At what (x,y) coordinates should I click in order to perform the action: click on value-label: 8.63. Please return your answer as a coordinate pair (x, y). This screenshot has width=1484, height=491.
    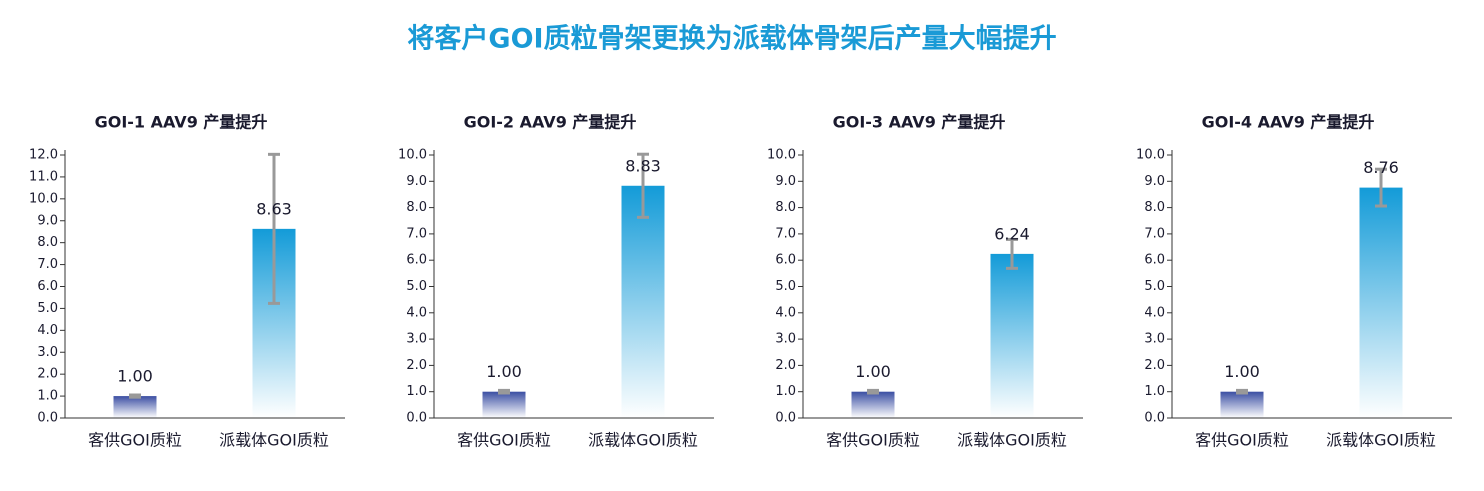
    Looking at the image, I should click on (274, 208).